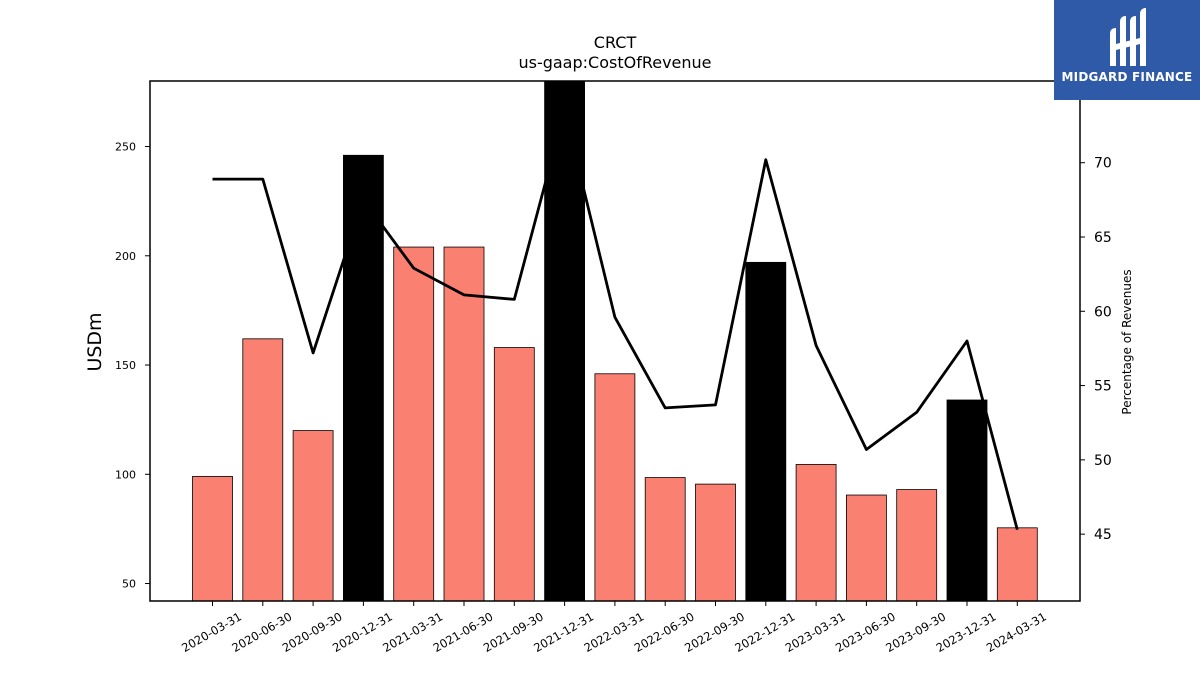 The image size is (1200, 675). What do you see at coordinates (615, 42) in the screenshot?
I see `chart-title: CRCT` at bounding box center [615, 42].